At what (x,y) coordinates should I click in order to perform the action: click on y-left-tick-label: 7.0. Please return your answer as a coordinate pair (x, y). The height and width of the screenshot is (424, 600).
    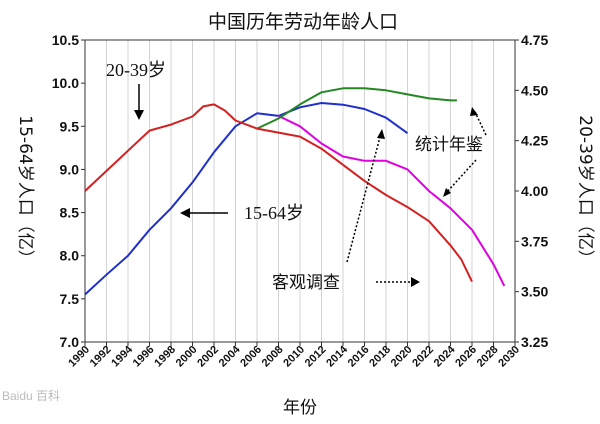
    Looking at the image, I should click on (70, 342).